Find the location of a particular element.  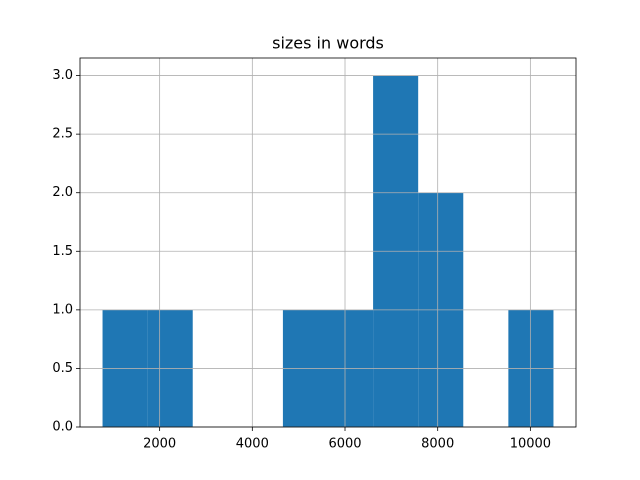

y-tick-label: 2.0 is located at coordinates (62, 192).